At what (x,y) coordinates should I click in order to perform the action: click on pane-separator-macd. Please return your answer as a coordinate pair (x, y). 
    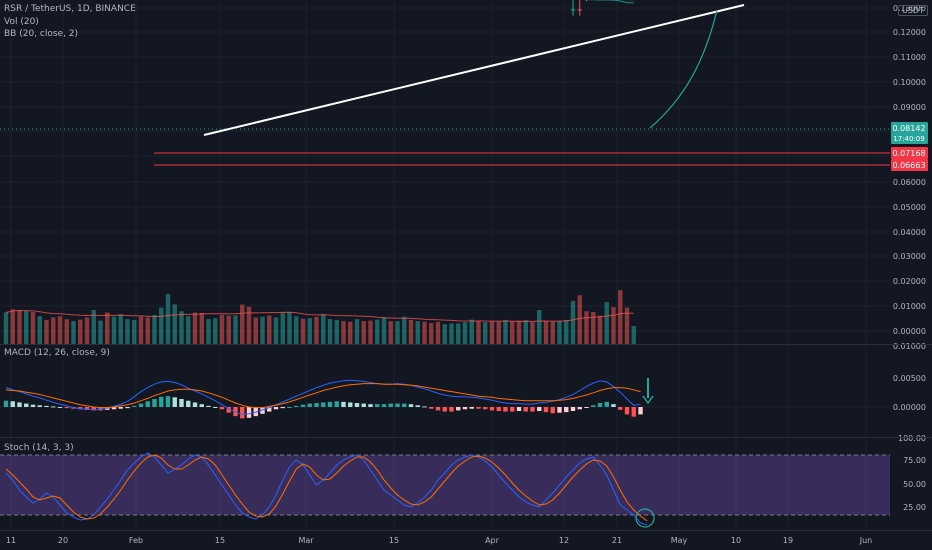
    Looking at the image, I should click on (466, 344).